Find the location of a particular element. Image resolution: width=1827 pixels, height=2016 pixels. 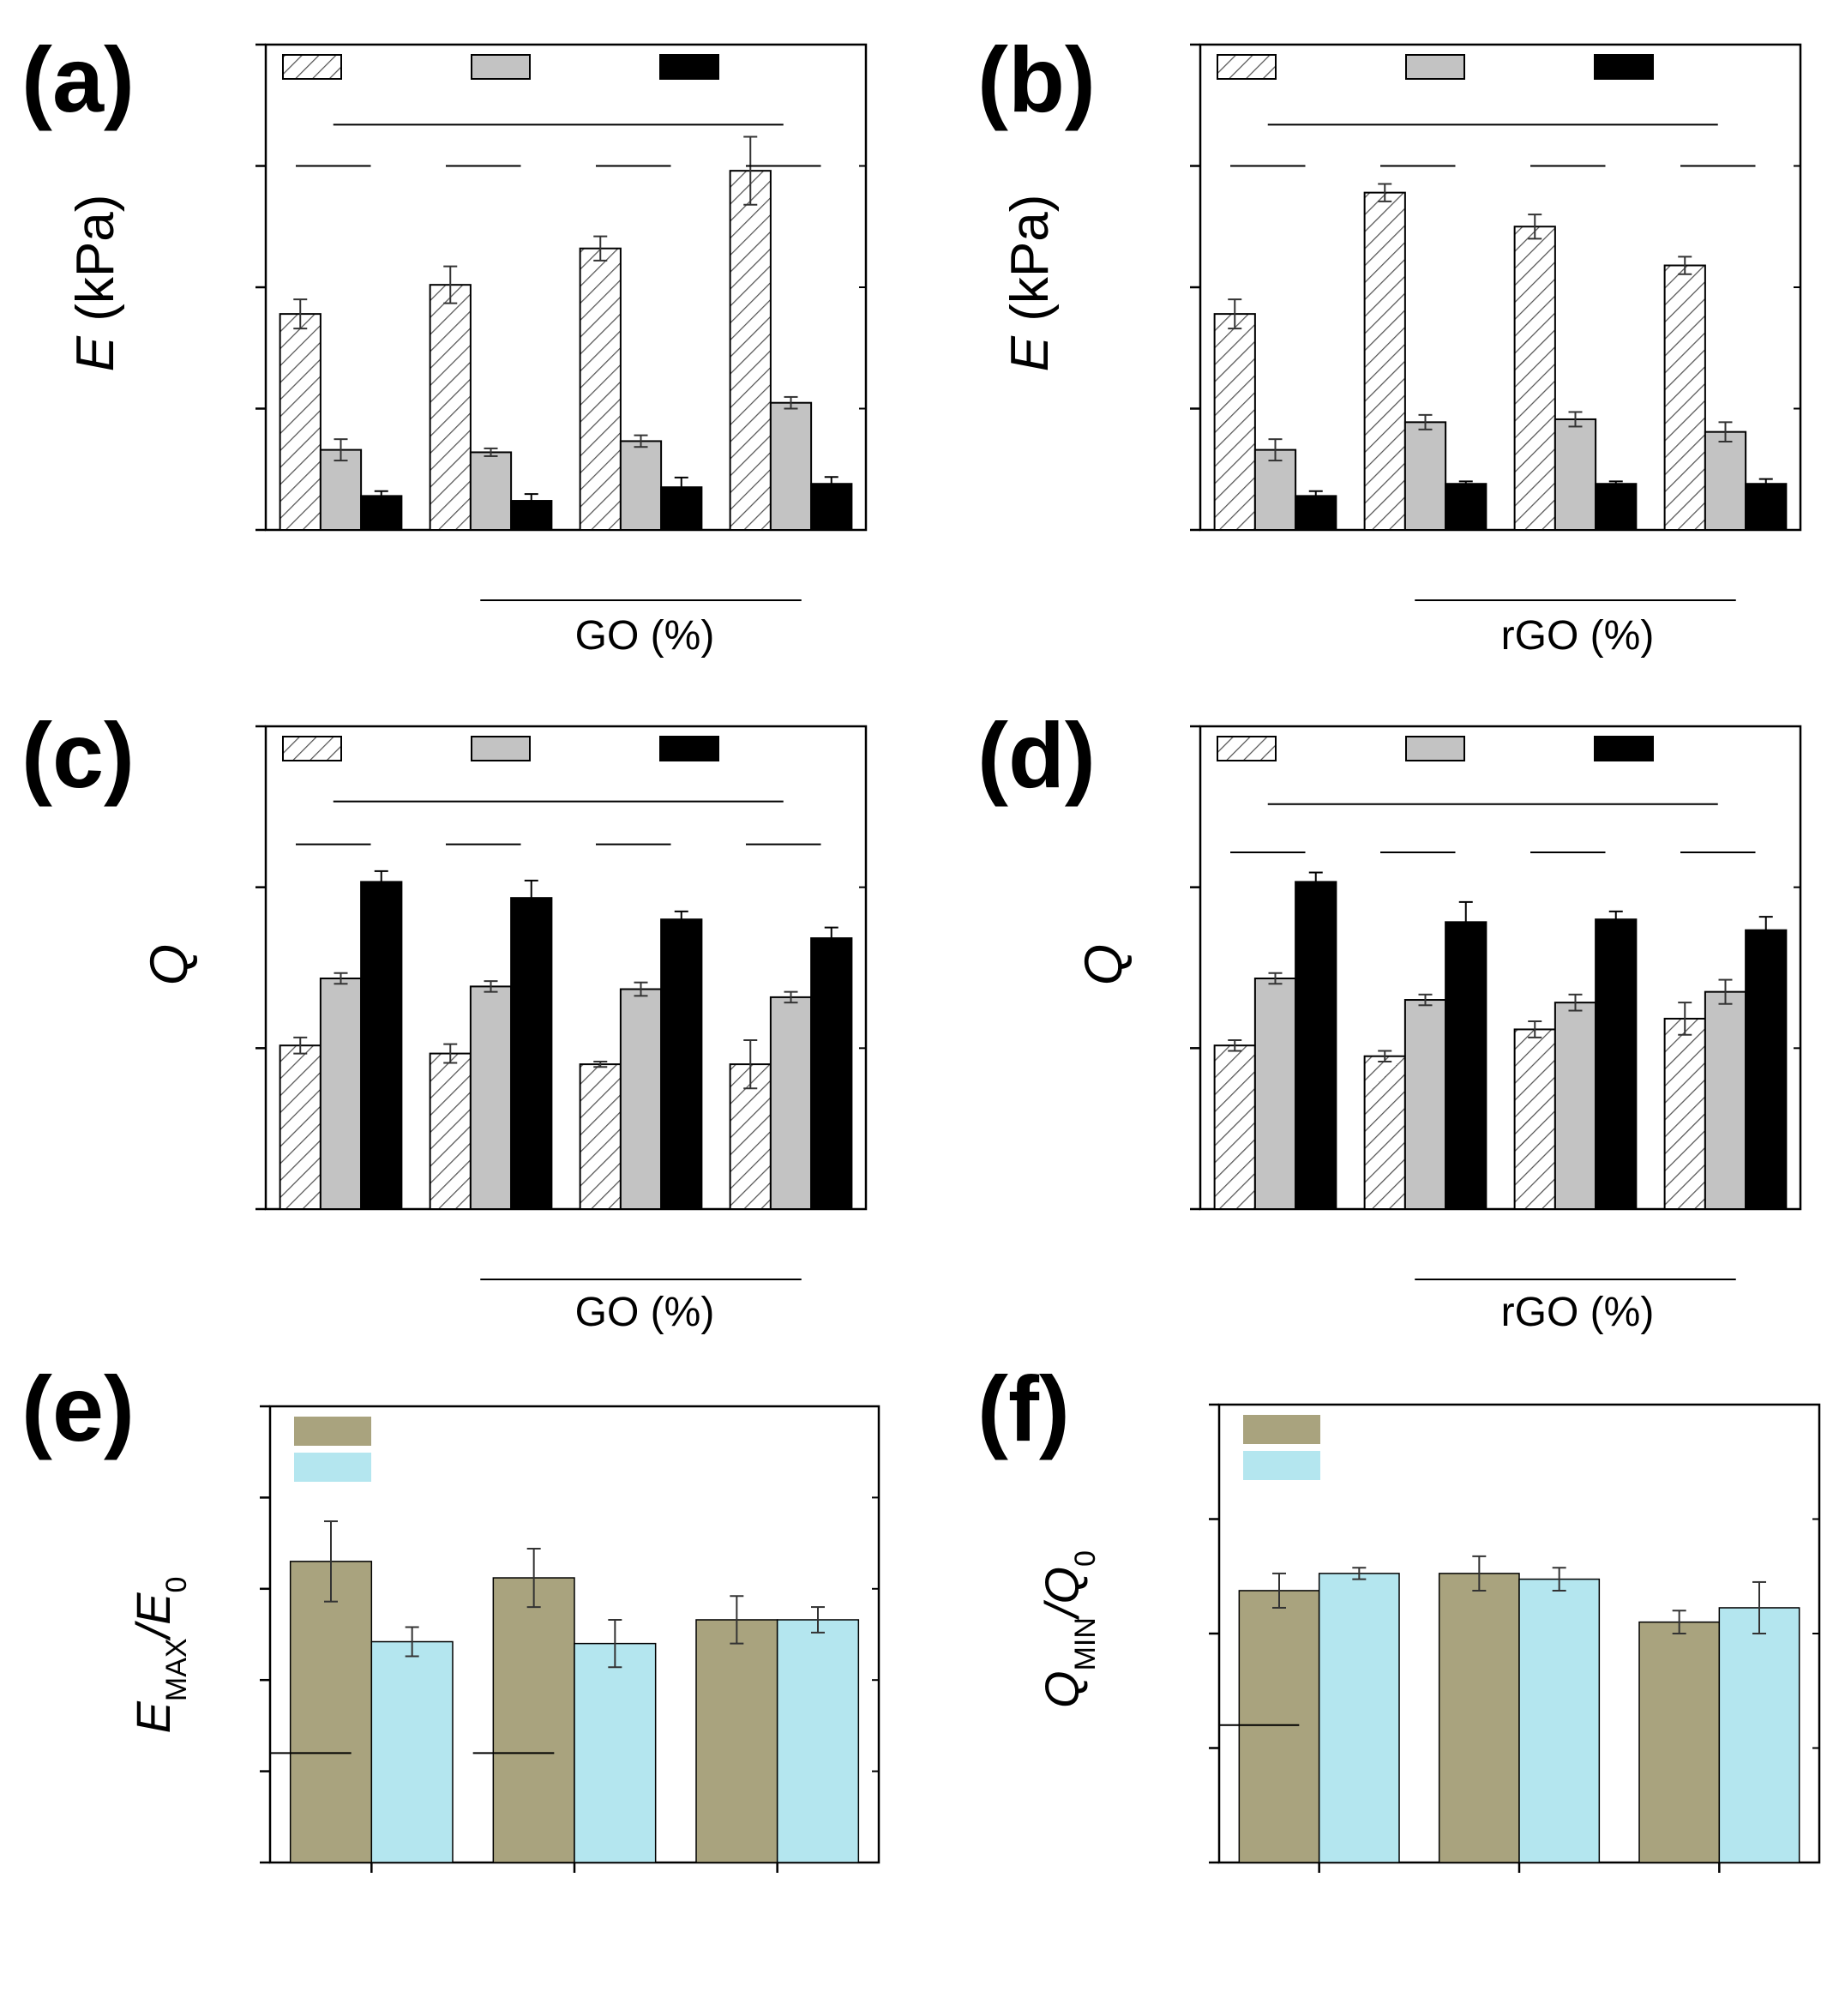

panel-c-legend-swatch-pegda2k is located at coordinates (312, 748).